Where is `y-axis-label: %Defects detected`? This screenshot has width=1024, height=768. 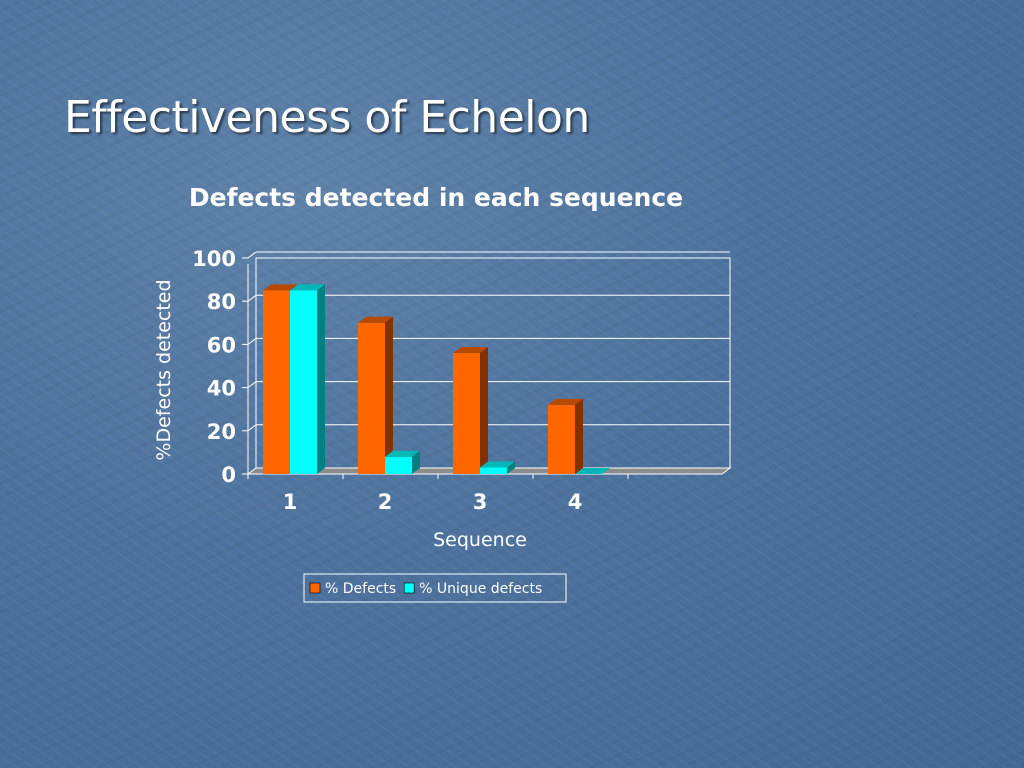
y-axis-label: %Defects detected is located at coordinates (164, 369).